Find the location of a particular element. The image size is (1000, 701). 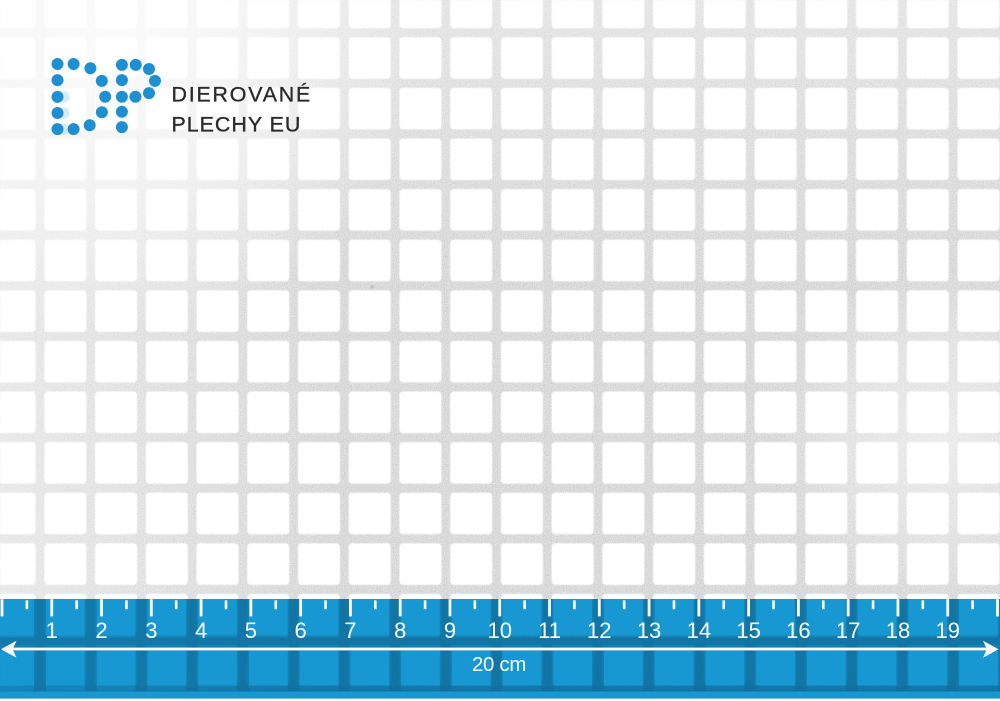

svg-text: 18 is located at coordinates (898, 630).